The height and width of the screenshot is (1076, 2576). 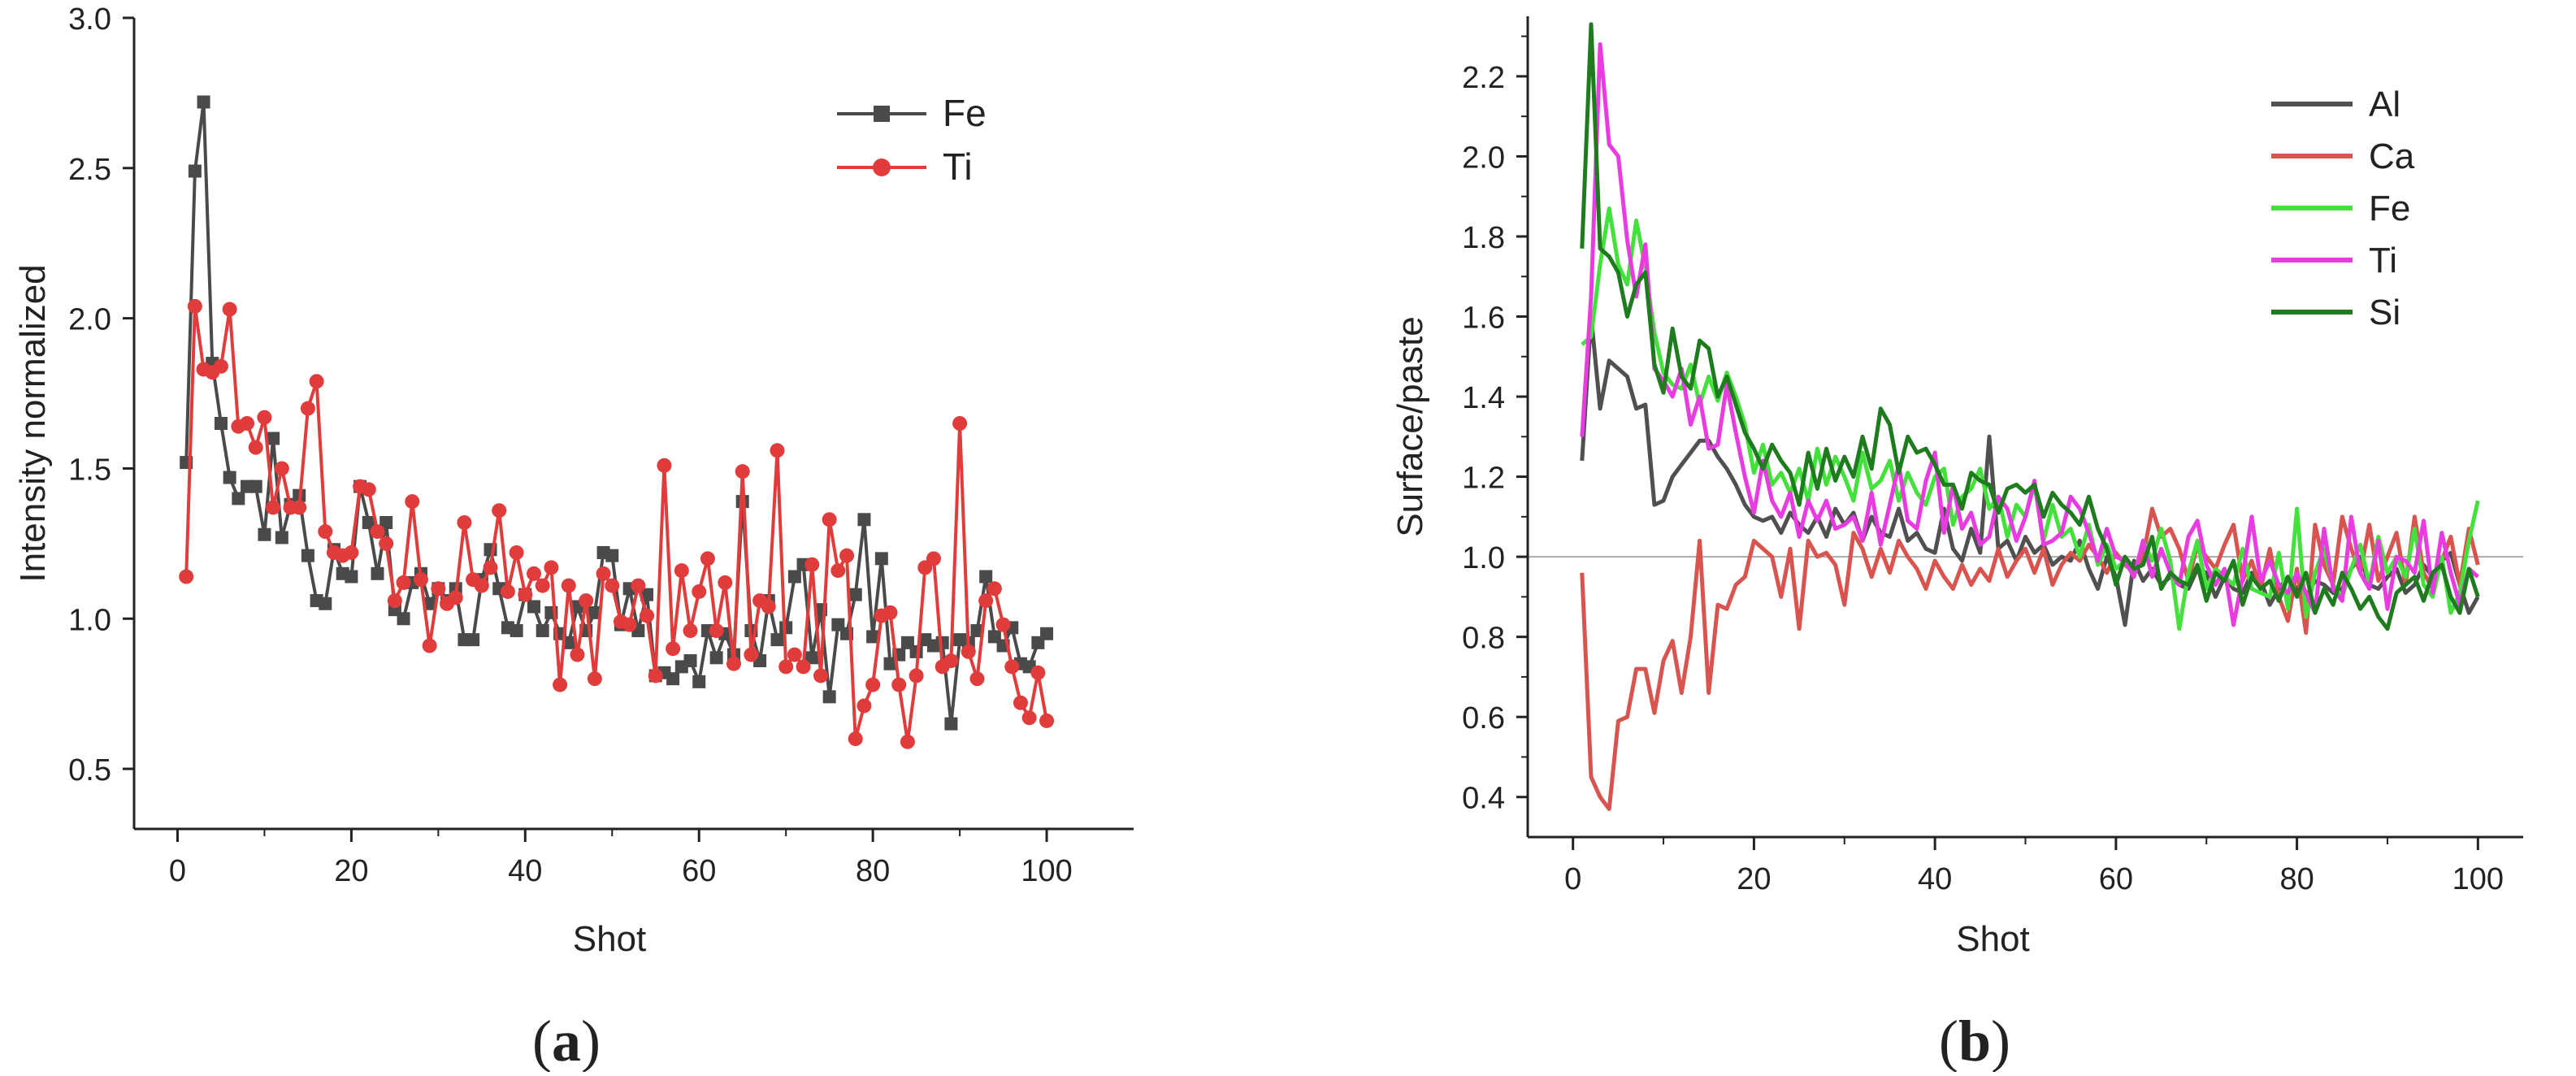 What do you see at coordinates (1046, 871) in the screenshot?
I see `panel-a-x-tick-label: 100` at bounding box center [1046, 871].